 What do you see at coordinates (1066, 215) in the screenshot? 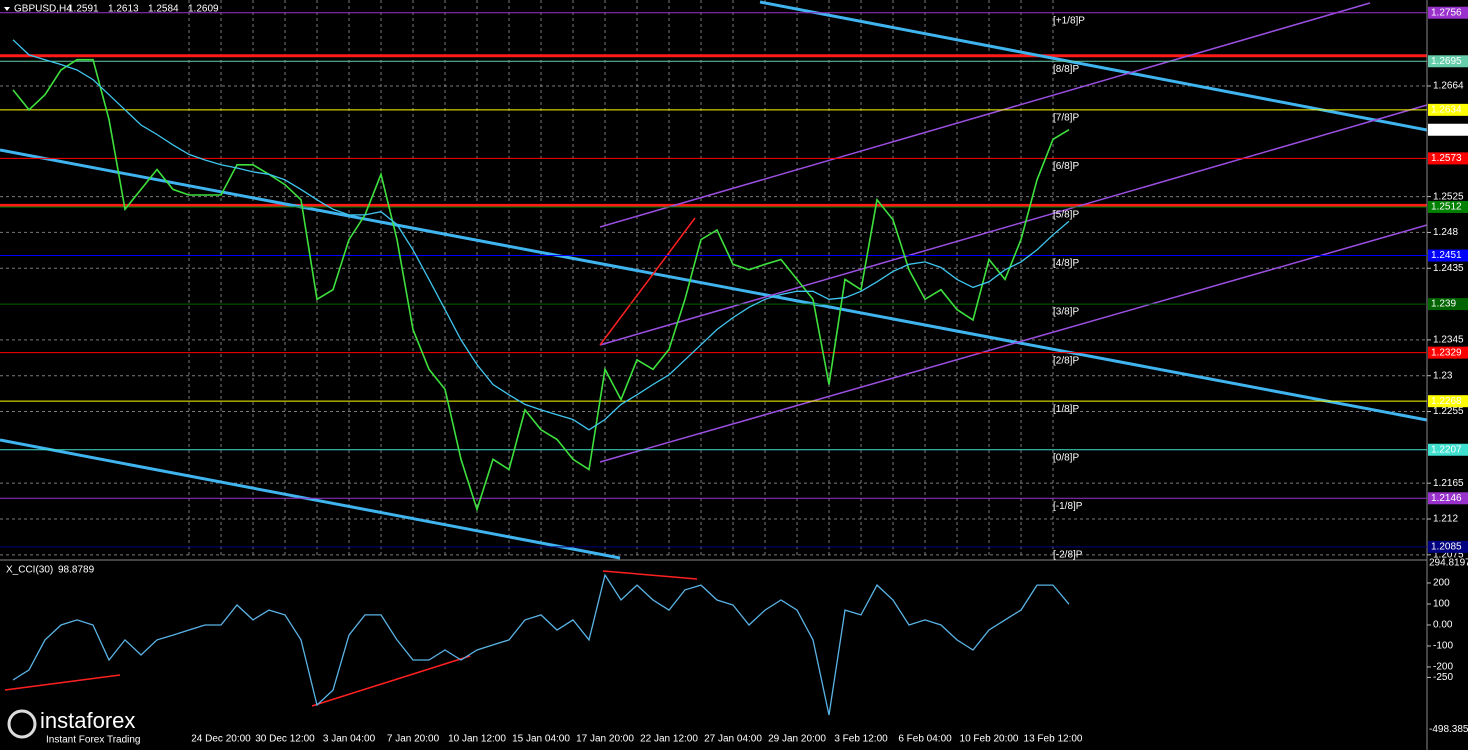
I see `murray-label: [5/8]P` at bounding box center [1066, 215].